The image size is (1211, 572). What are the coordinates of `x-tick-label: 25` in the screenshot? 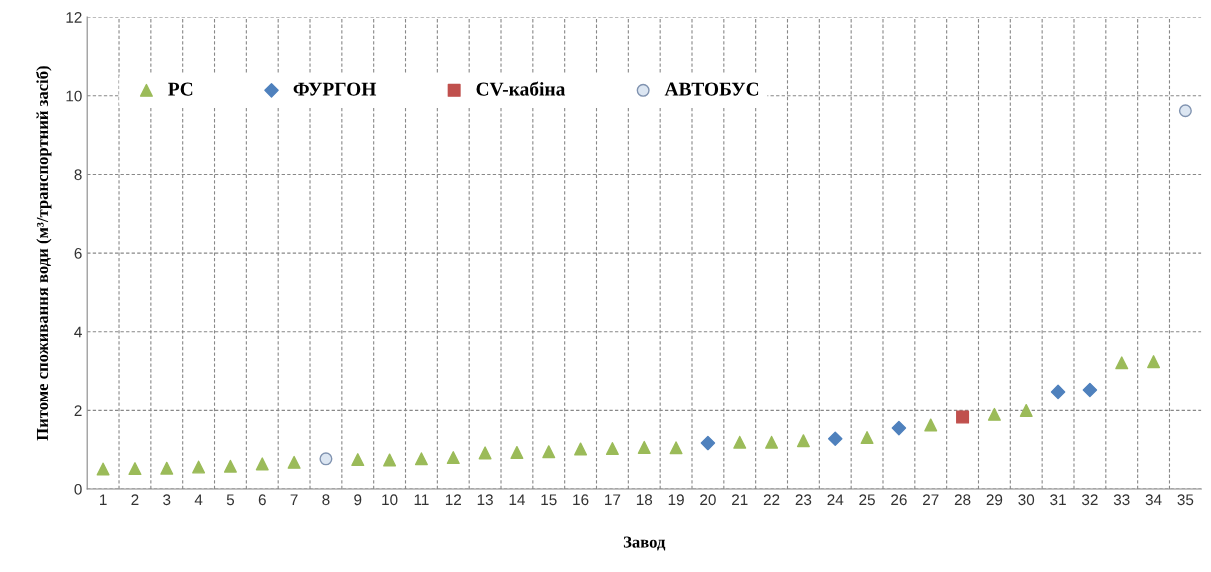 It's located at (867, 500).